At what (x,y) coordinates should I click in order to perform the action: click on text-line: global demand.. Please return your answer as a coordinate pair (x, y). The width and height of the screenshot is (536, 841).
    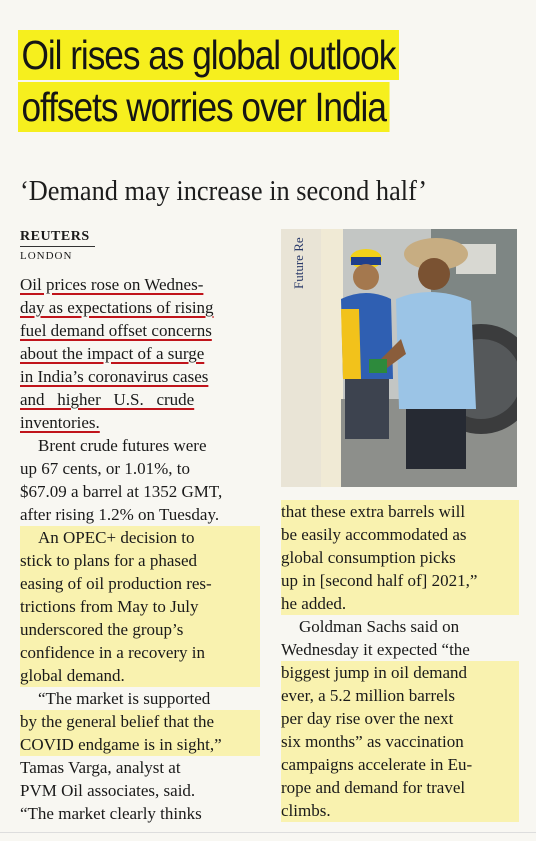
    Looking at the image, I should click on (140, 675).